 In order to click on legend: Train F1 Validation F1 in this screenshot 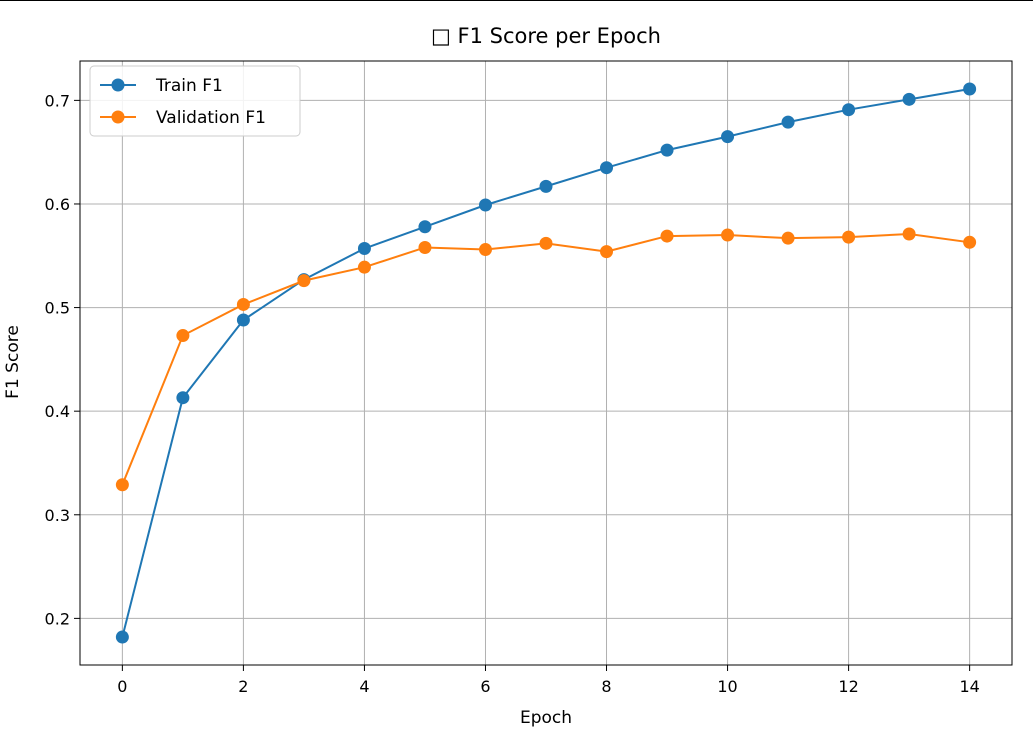, I will do `click(195, 101)`.